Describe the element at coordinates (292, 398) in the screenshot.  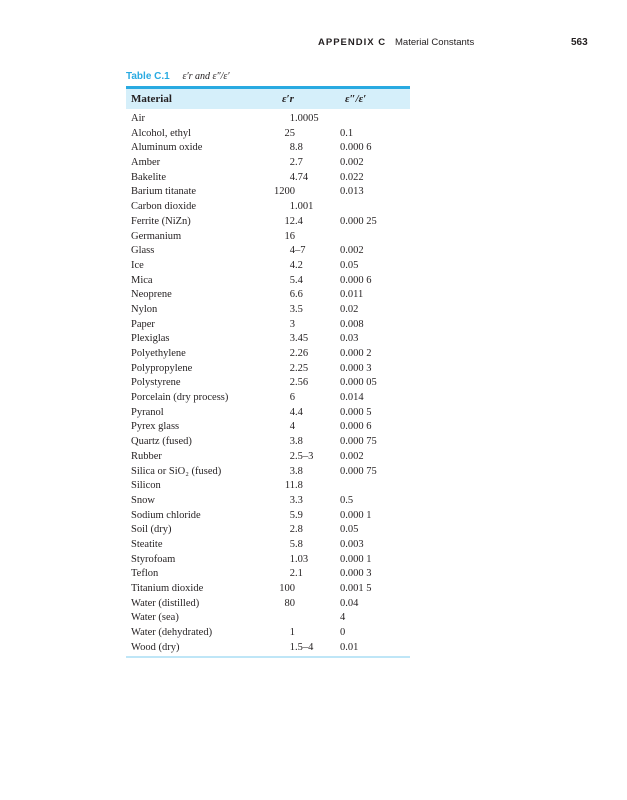
I see `relative-permittivity: 6` at that location.